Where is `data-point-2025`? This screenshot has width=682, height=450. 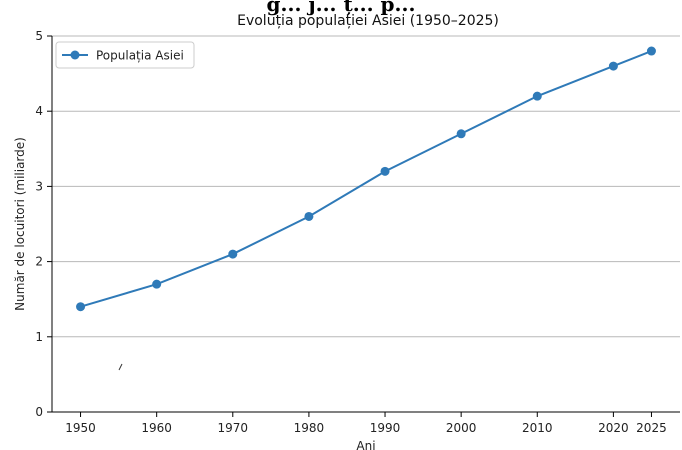 data-point-2025 is located at coordinates (651, 51).